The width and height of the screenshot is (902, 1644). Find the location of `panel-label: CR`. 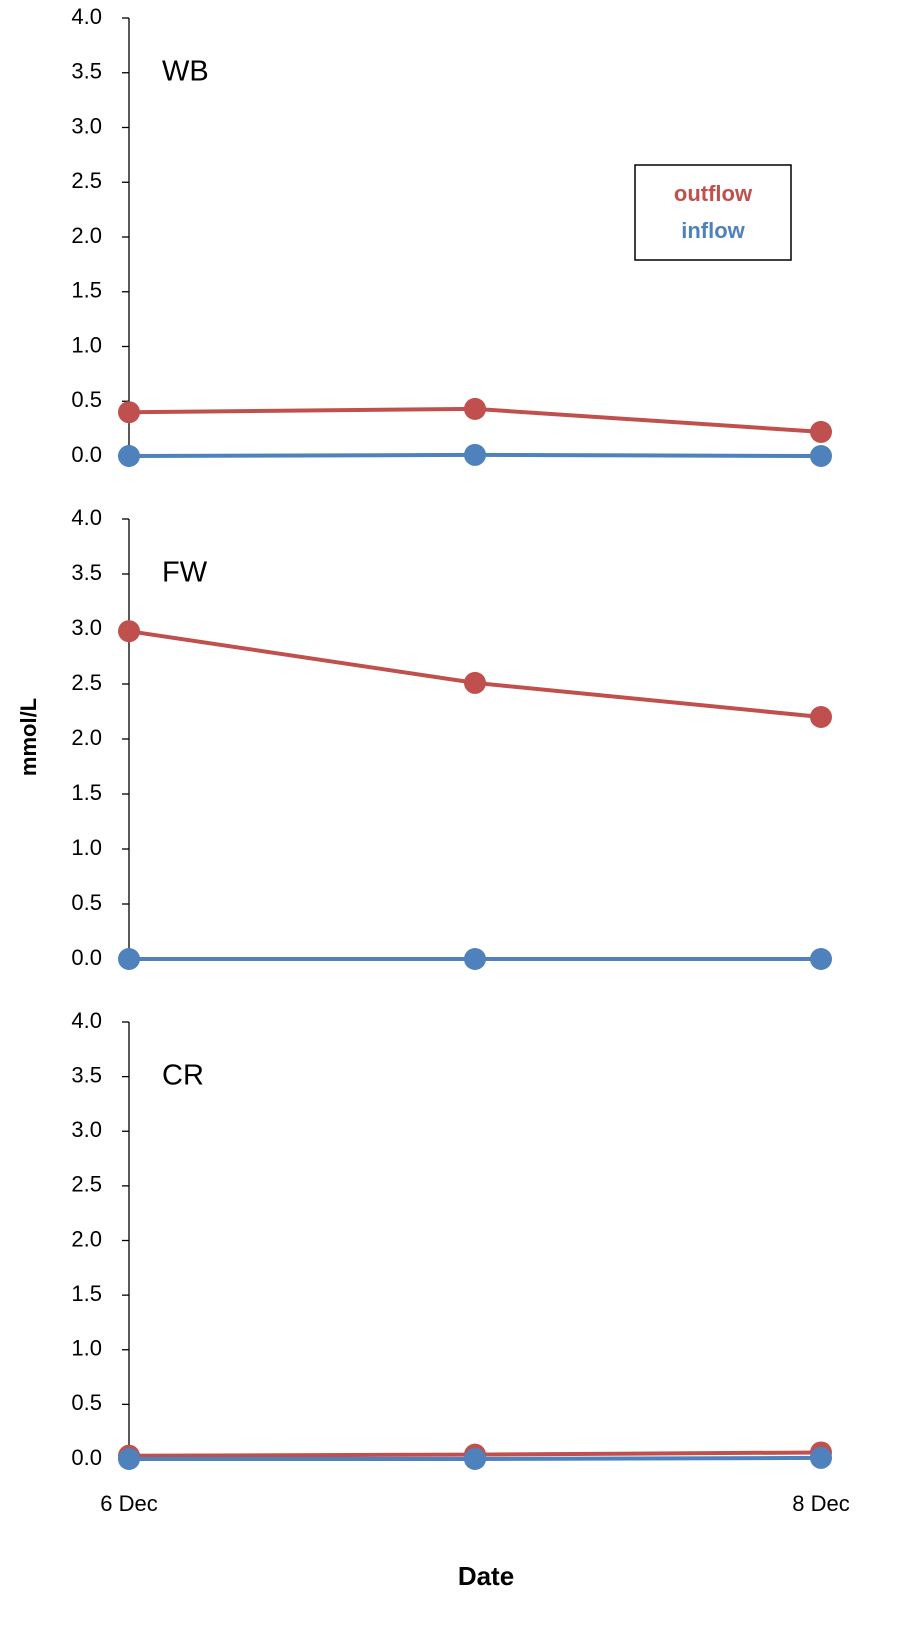

panel-label: CR is located at coordinates (183, 1076).